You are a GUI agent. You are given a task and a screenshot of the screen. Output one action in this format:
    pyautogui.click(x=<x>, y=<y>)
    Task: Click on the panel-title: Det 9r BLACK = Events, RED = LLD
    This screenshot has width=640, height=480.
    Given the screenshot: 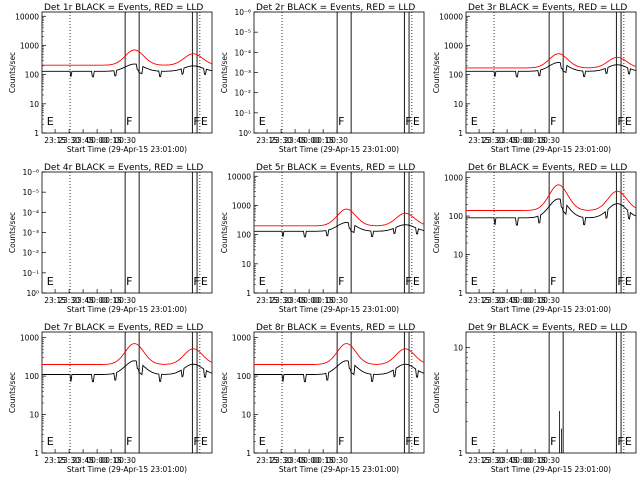 What is the action you would take?
    pyautogui.click(x=547, y=328)
    